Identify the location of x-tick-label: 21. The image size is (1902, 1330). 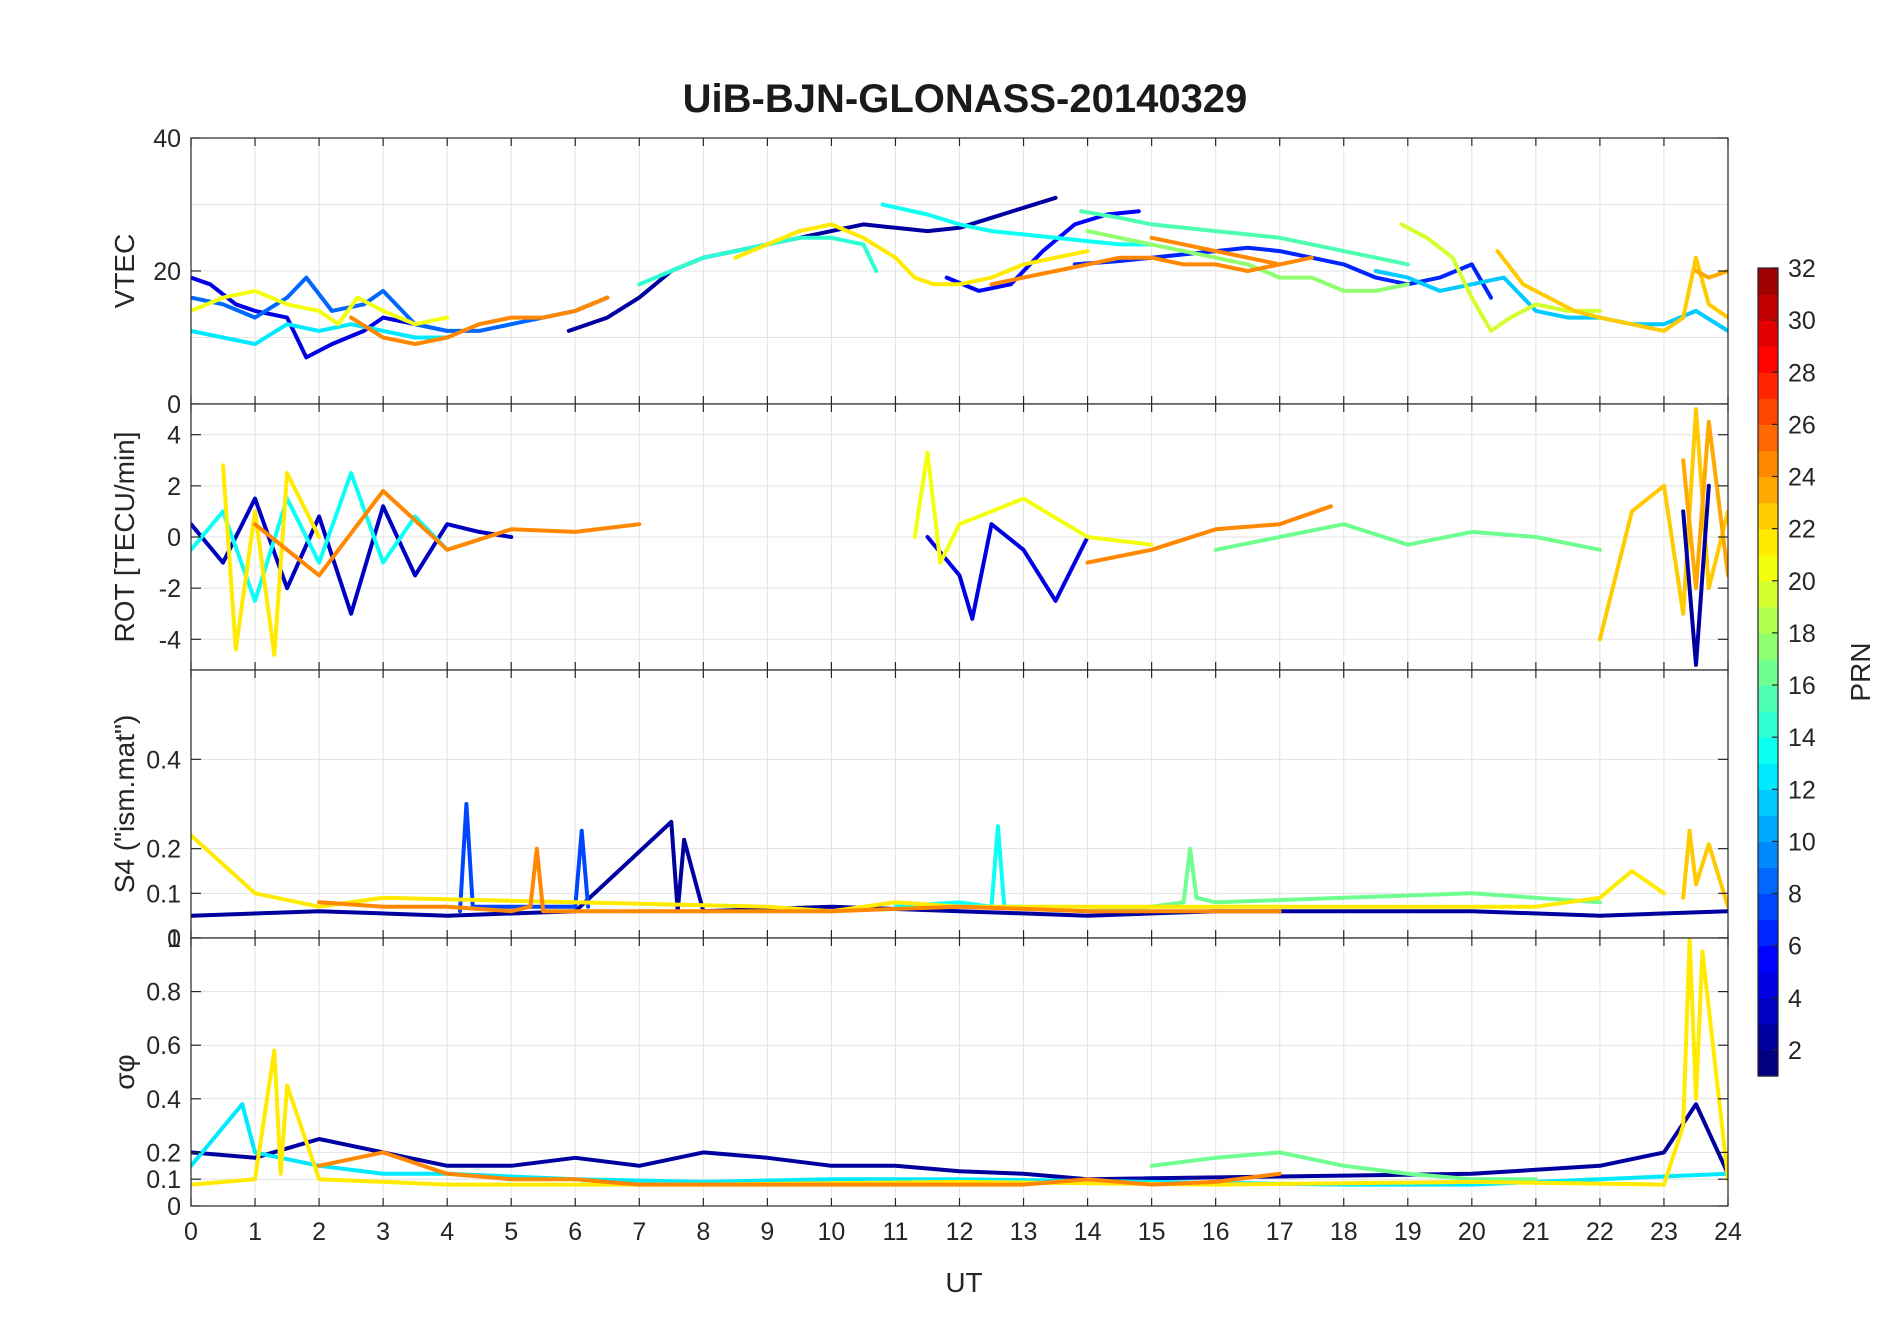
(1536, 1232).